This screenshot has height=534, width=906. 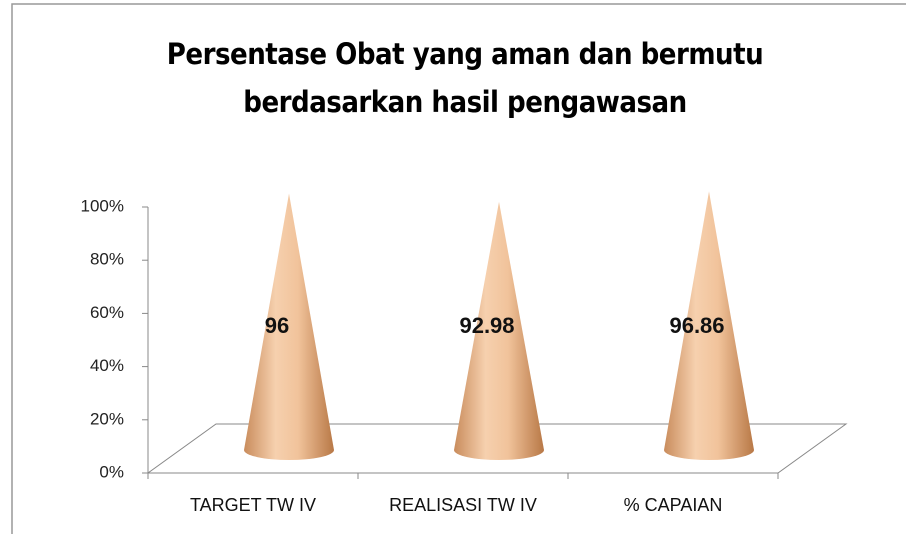 What do you see at coordinates (486, 325) in the screenshot?
I see `data-label: 92.98` at bounding box center [486, 325].